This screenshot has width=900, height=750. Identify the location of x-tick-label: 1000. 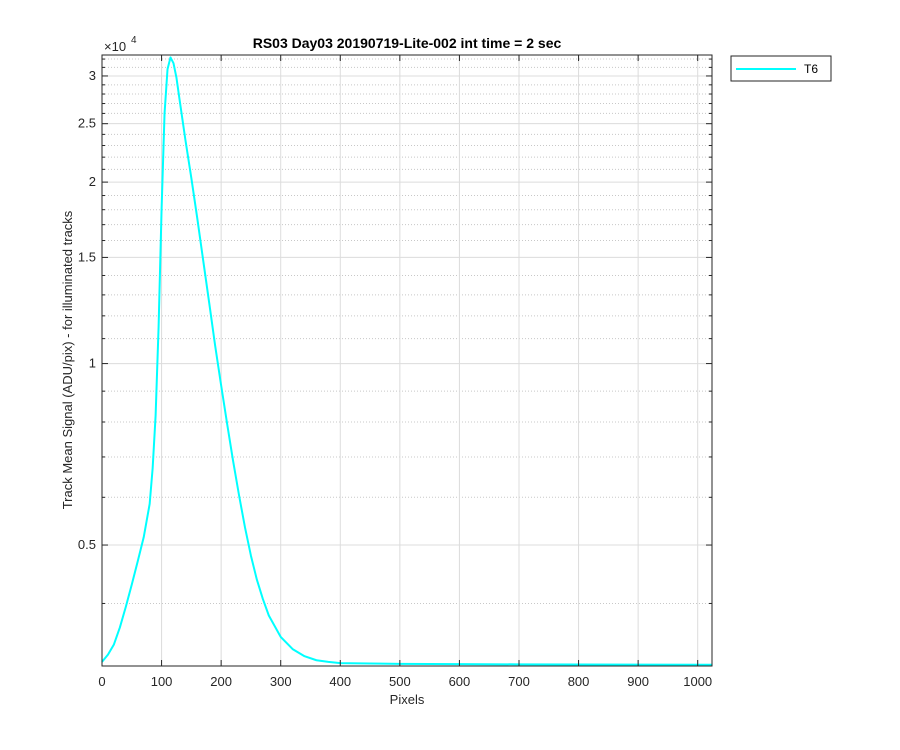
(697, 681).